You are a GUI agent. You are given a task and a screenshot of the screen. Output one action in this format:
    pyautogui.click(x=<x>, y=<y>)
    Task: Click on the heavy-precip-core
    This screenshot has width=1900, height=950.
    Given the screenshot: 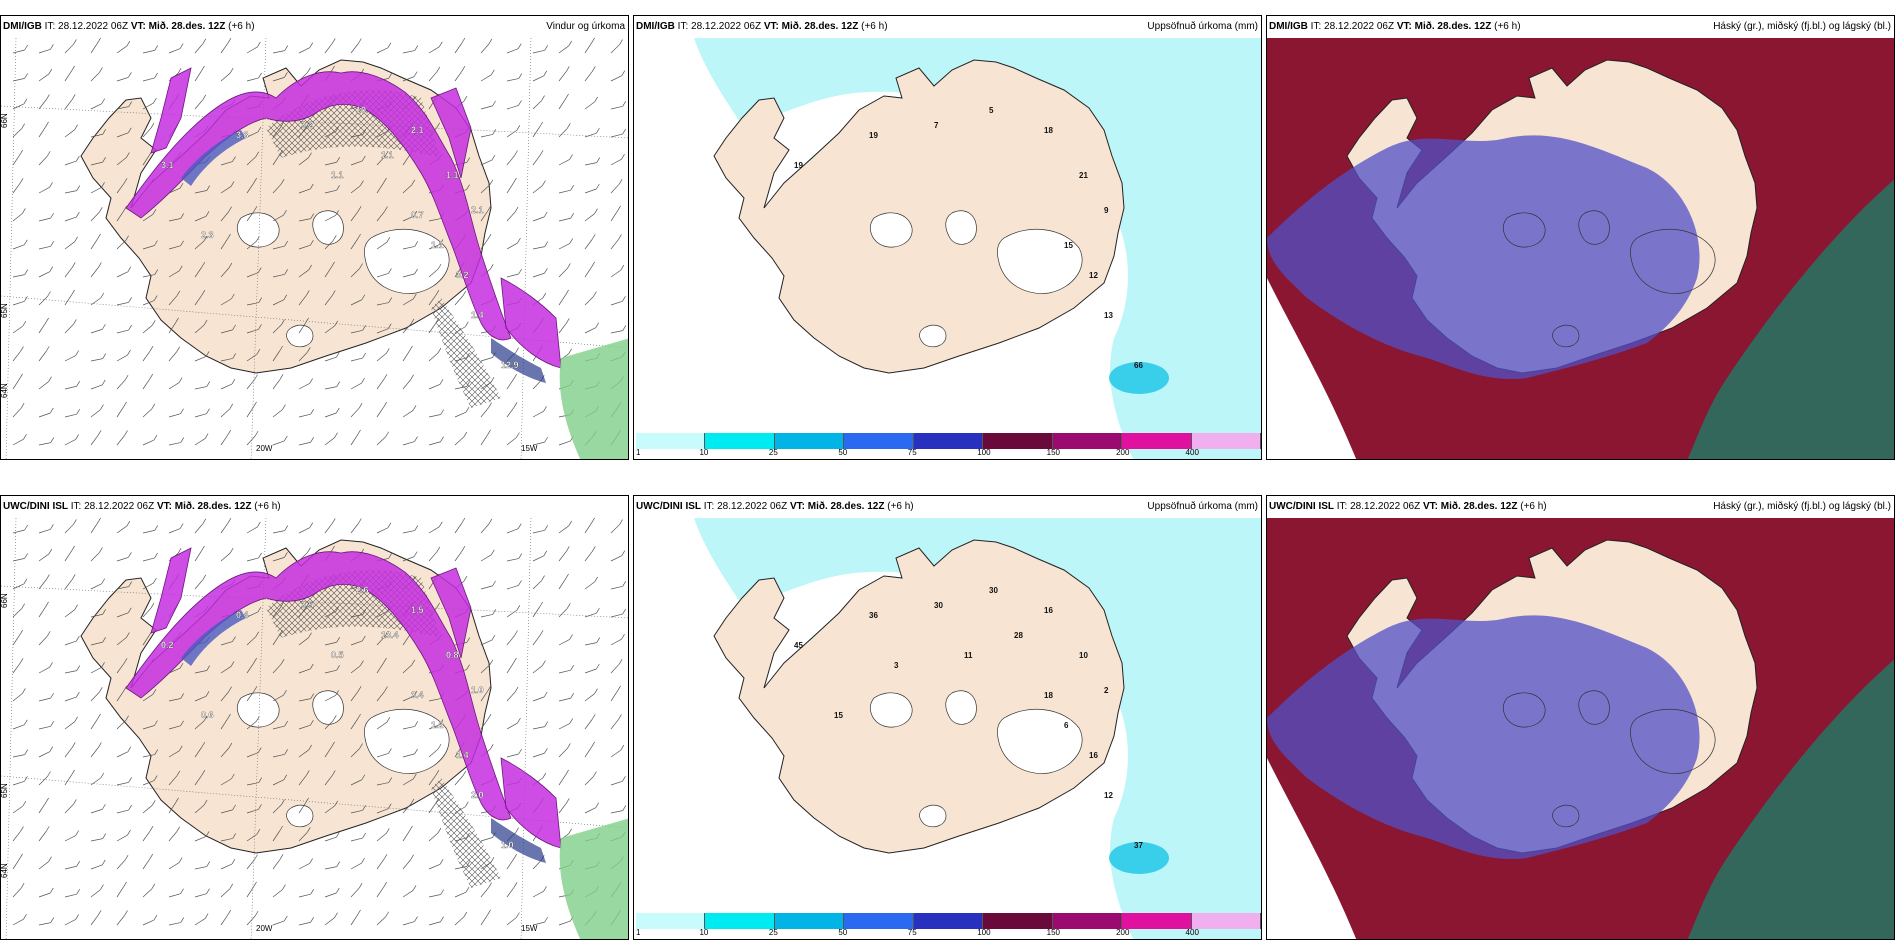 What is the action you would take?
    pyautogui.click(x=213, y=638)
    